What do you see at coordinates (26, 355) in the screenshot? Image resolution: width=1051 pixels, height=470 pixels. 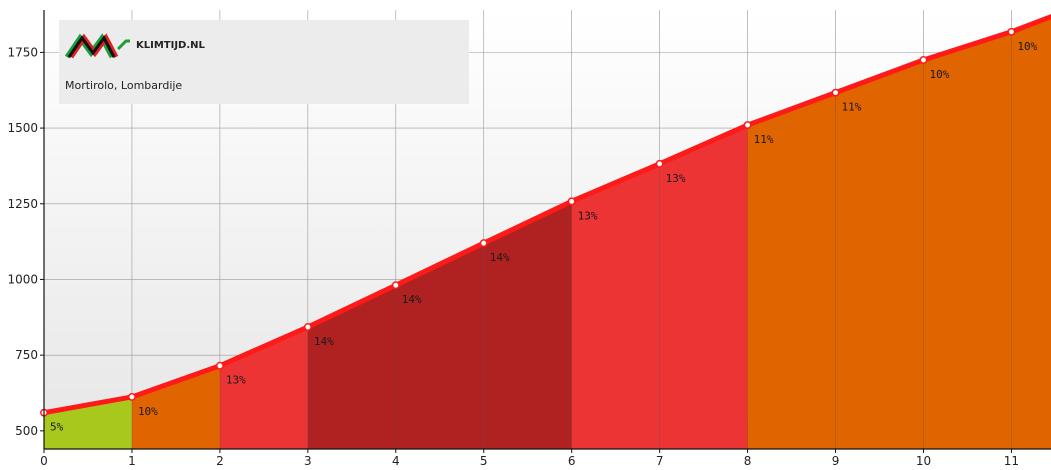 I see `y-tick-label: 750` at bounding box center [26, 355].